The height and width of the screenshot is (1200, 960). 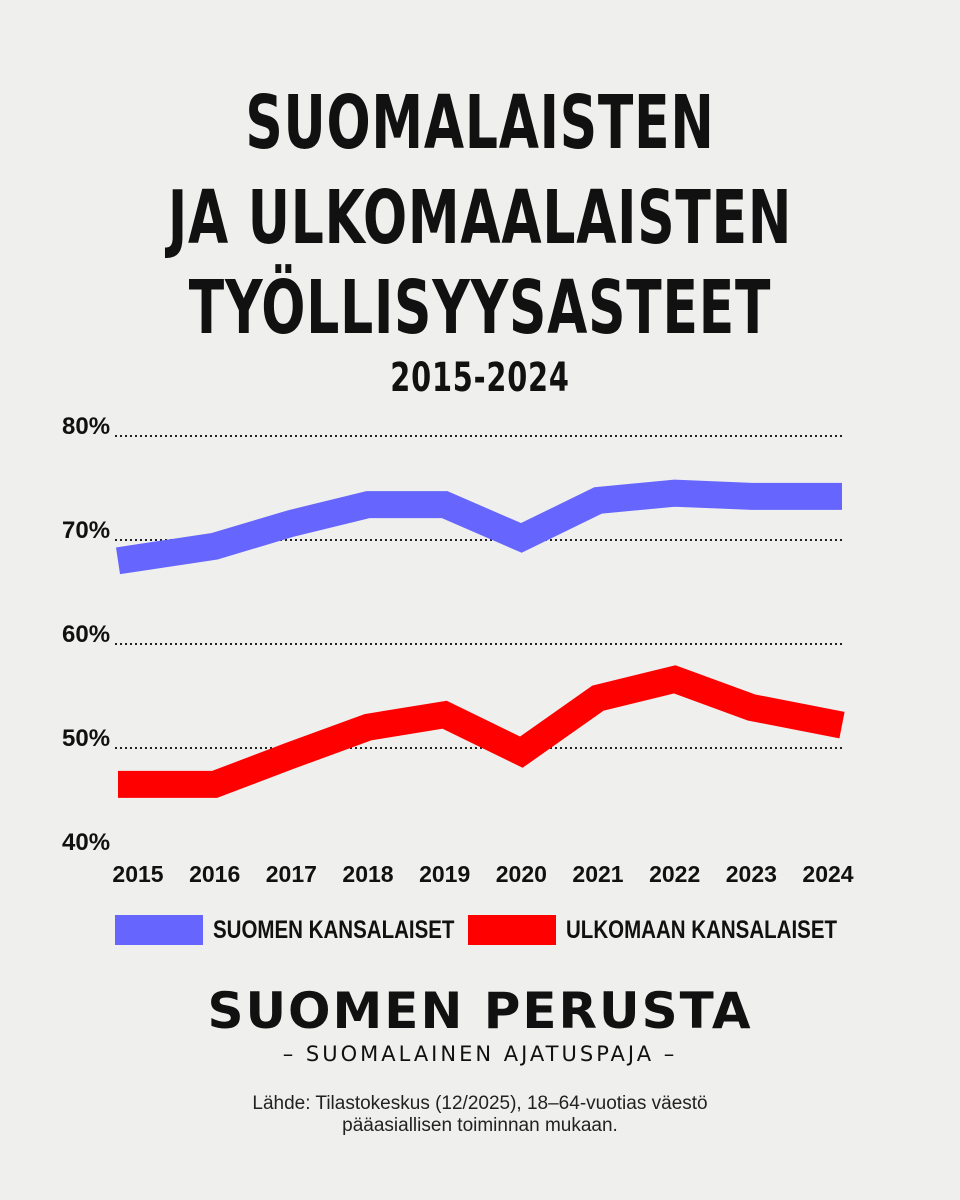 What do you see at coordinates (214, 874) in the screenshot?
I see `x-tick-label: 2016` at bounding box center [214, 874].